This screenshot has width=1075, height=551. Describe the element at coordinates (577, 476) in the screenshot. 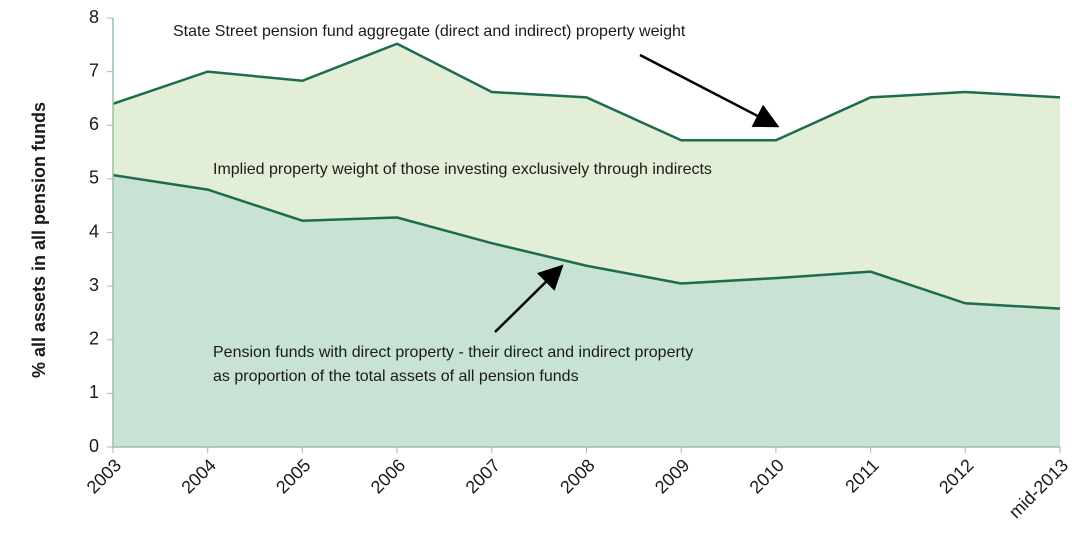

I see `x-tick-label: 2008` at that location.